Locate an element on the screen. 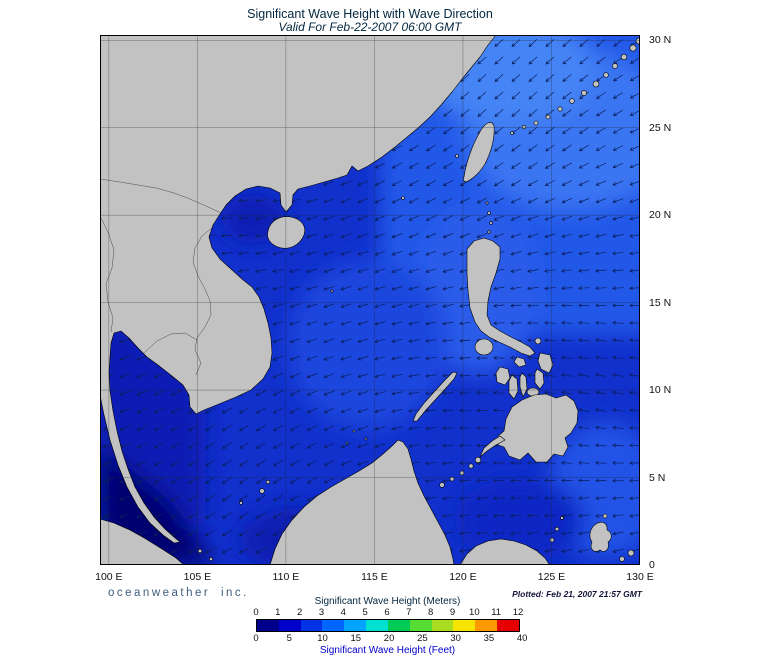  legend-colorbar is located at coordinates (388, 625).